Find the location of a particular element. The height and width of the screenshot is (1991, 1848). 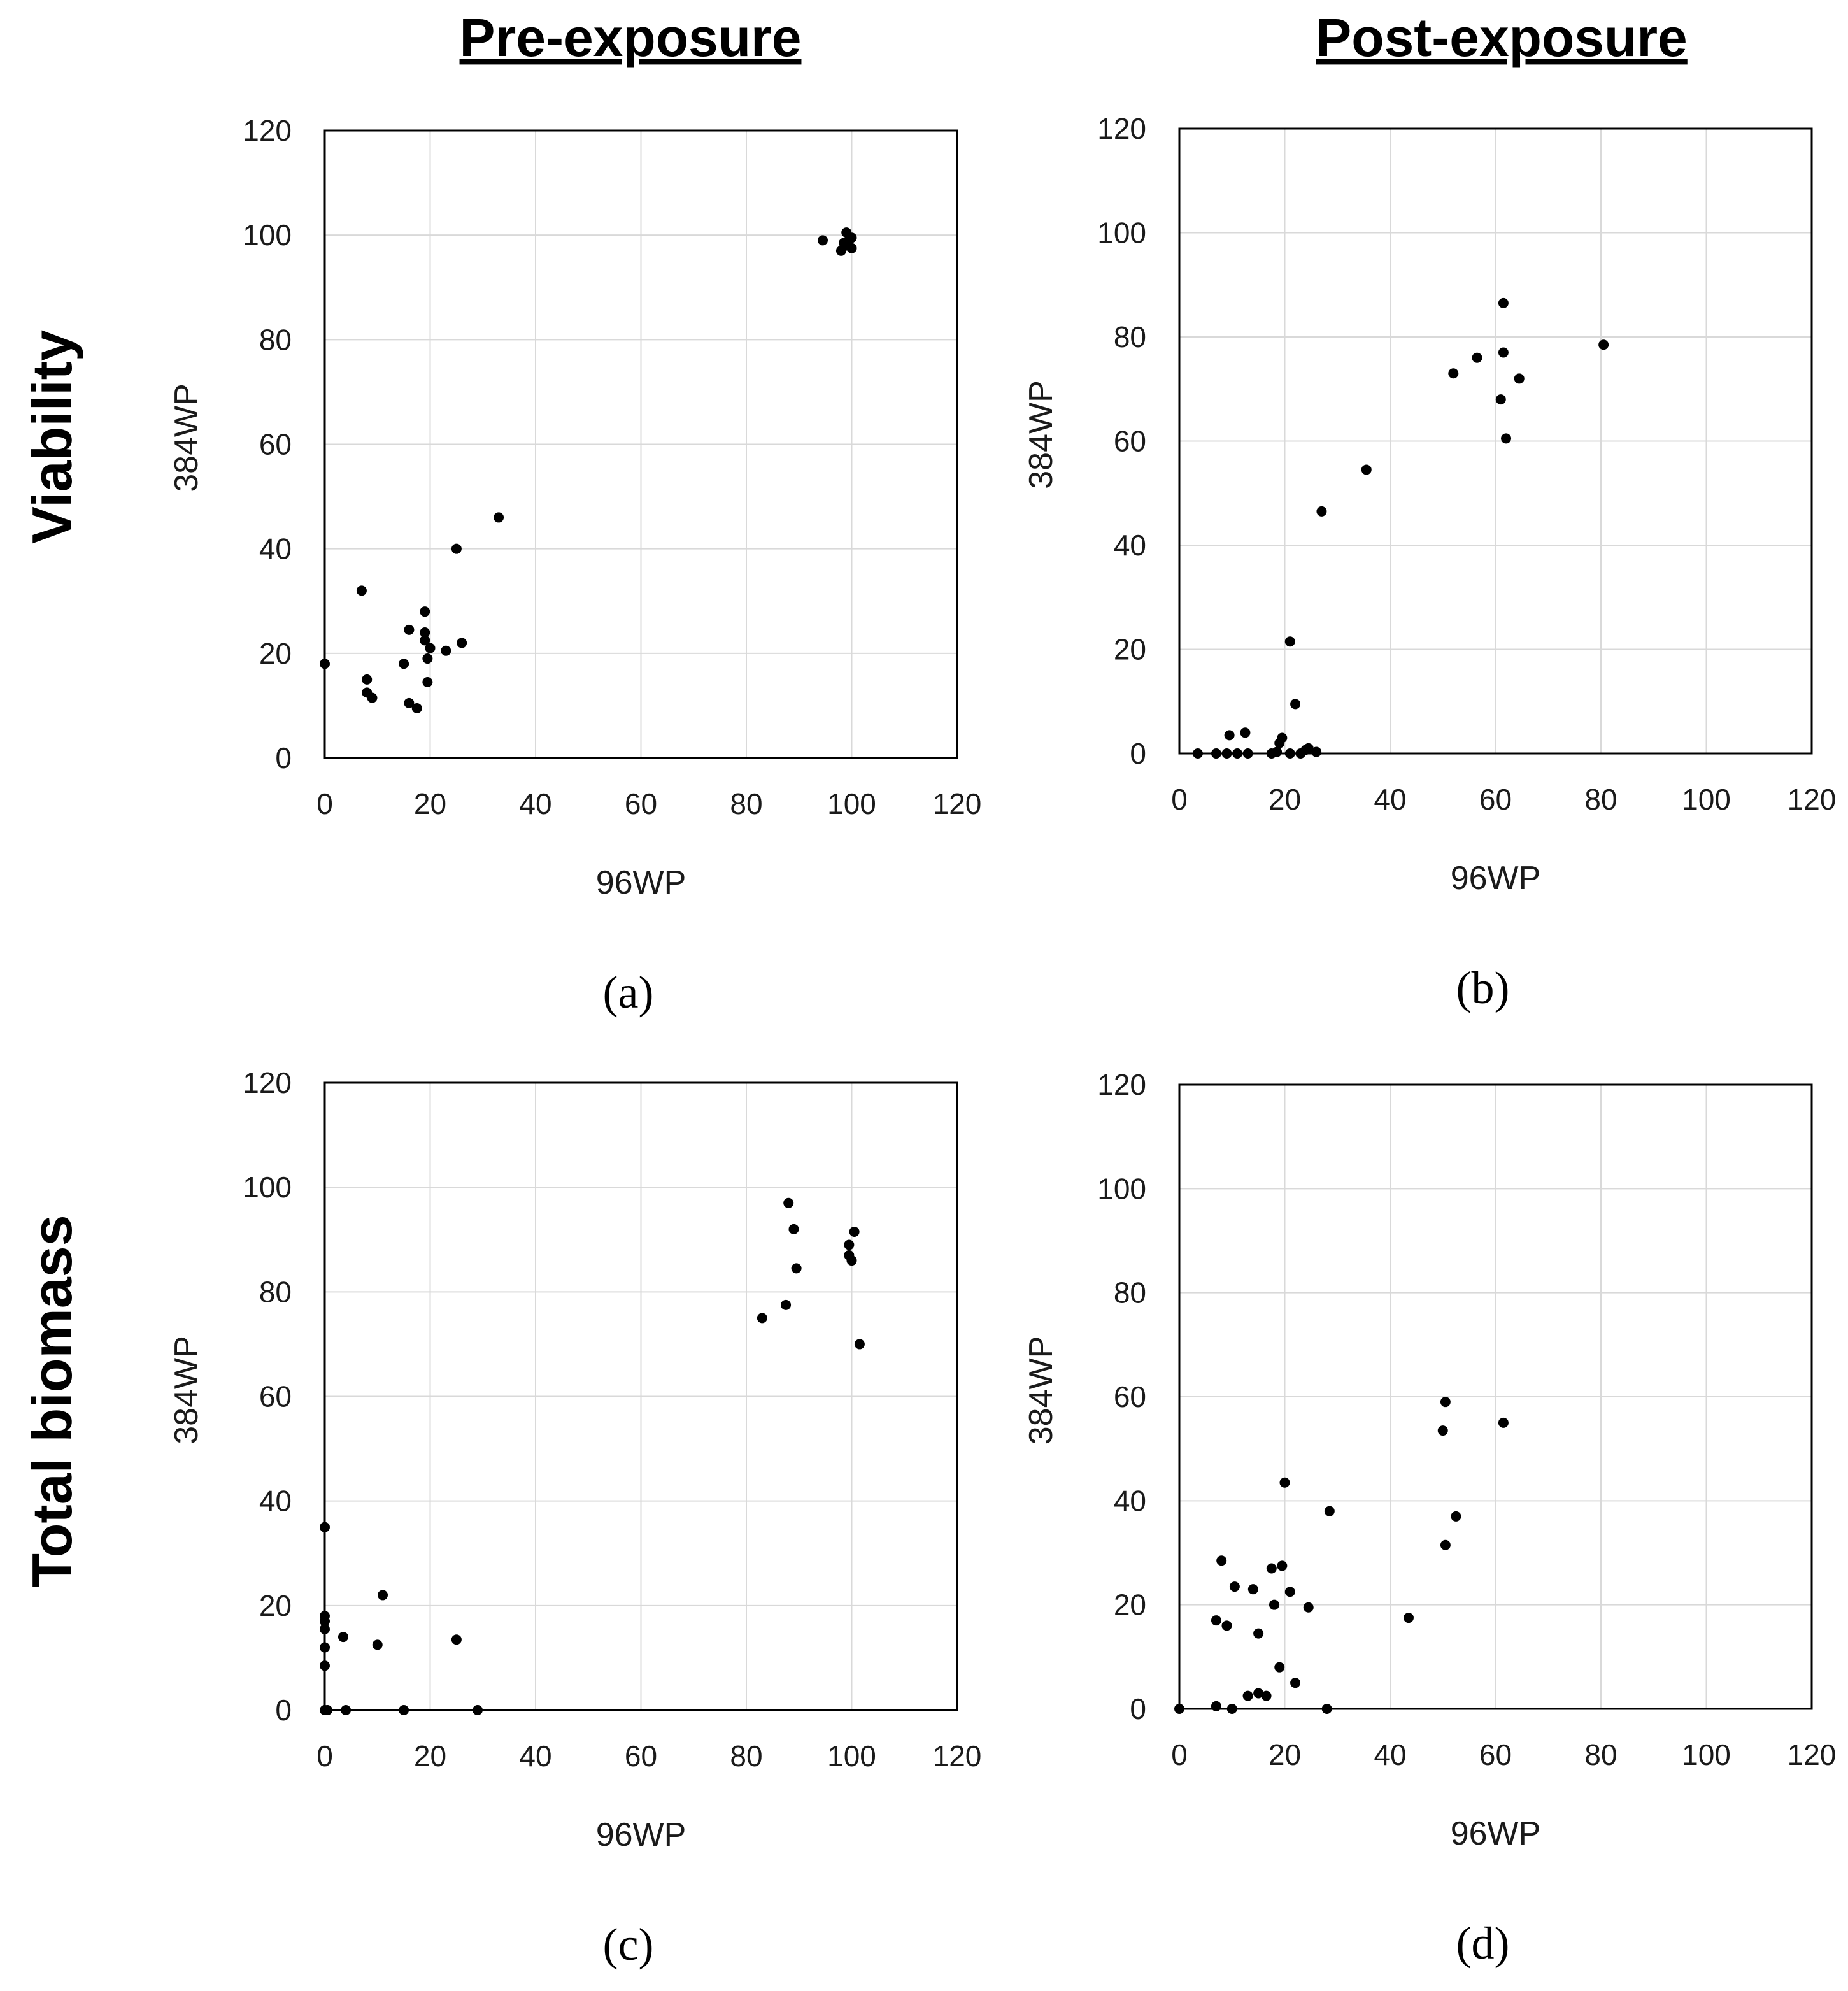

panel-label: (a) is located at coordinates (628, 993).